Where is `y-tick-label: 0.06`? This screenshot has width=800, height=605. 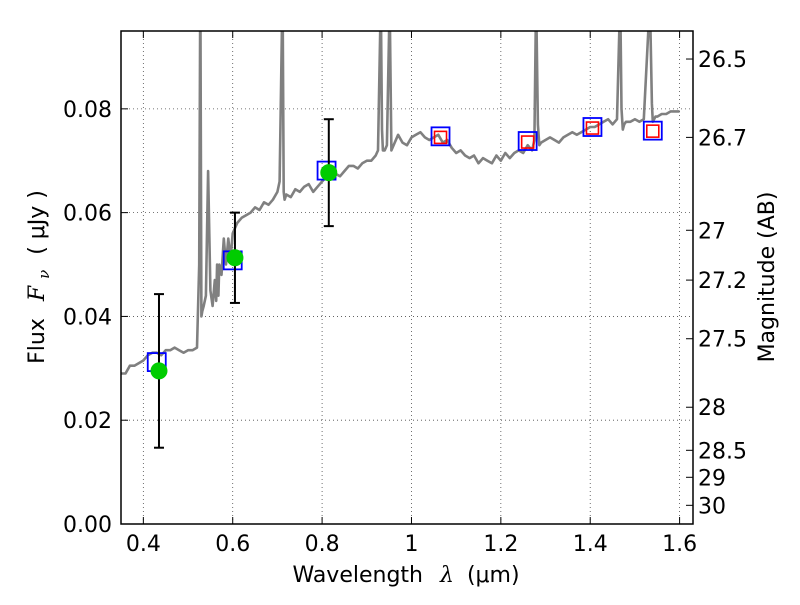
y-tick-label: 0.06 is located at coordinates (87, 214).